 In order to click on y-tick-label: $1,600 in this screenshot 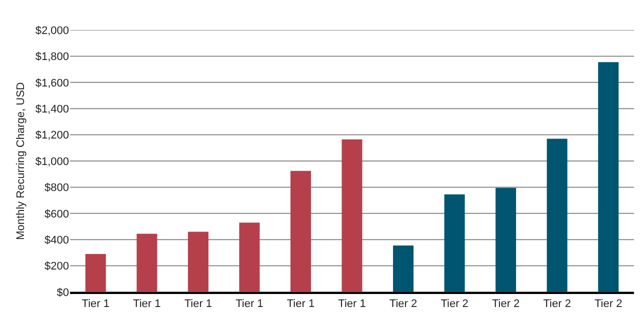, I will do `click(52, 83)`.